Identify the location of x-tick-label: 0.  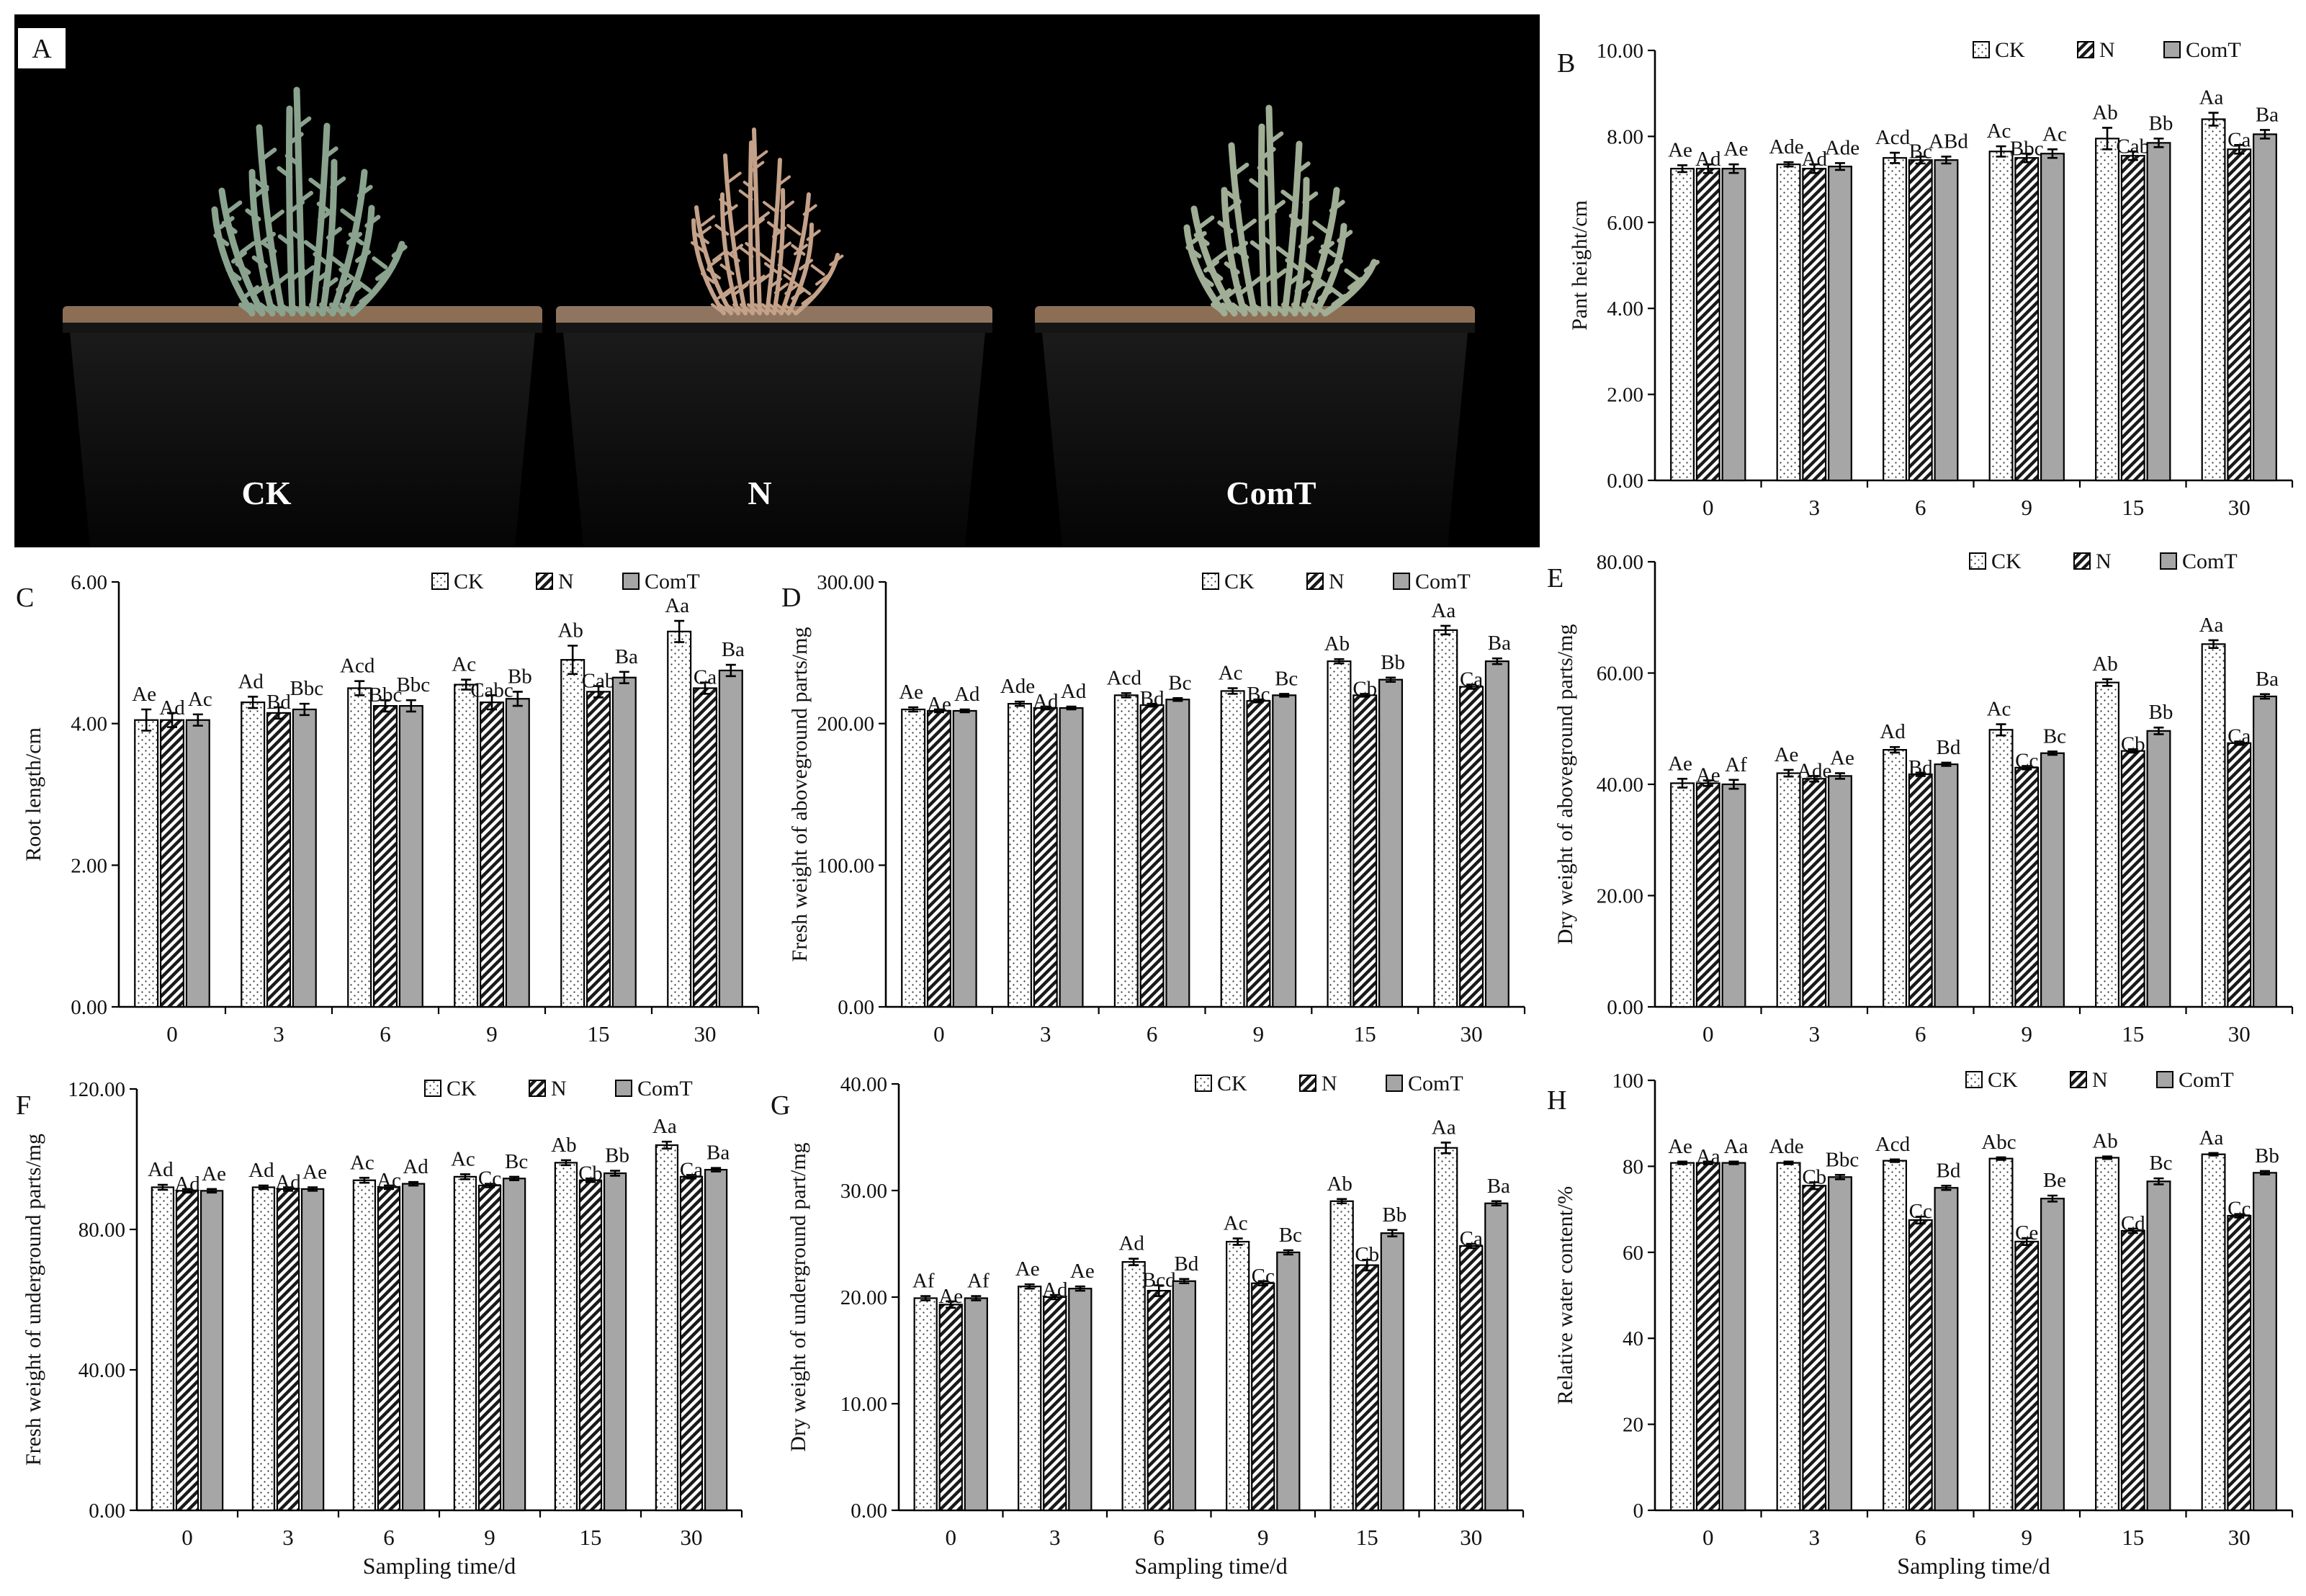
(172, 1033).